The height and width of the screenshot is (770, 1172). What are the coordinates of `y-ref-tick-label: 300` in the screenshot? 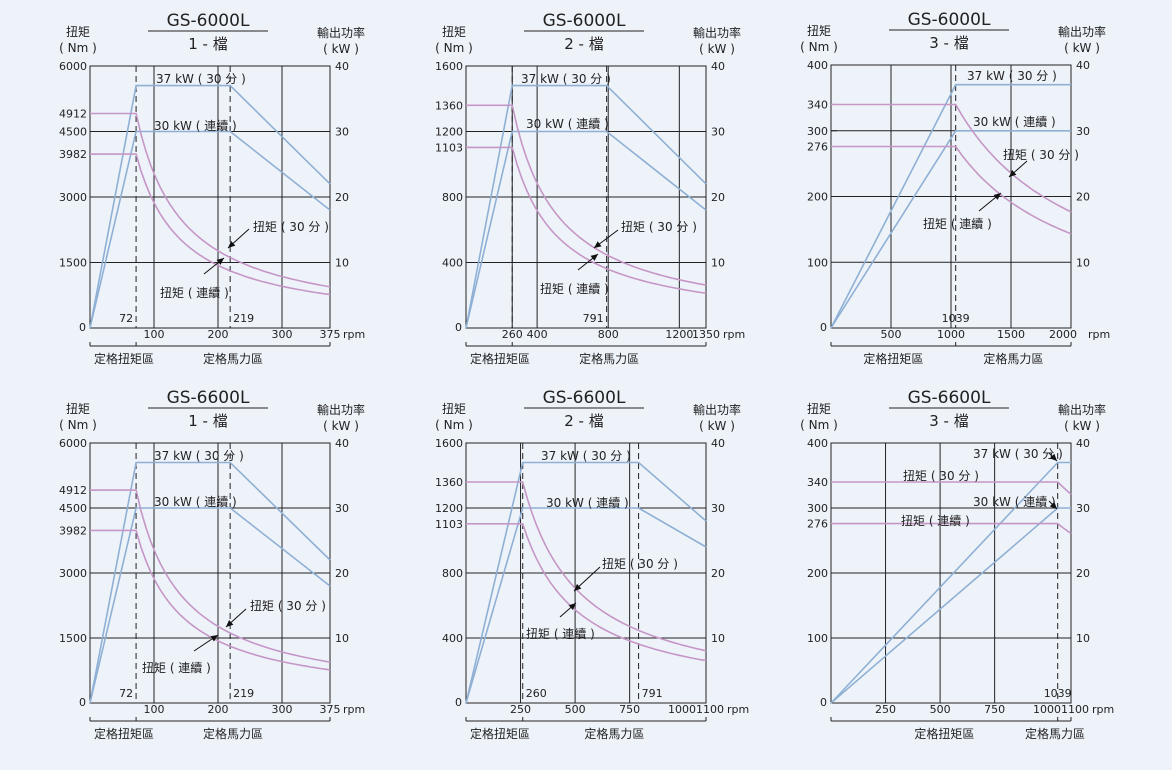 It's located at (817, 508).